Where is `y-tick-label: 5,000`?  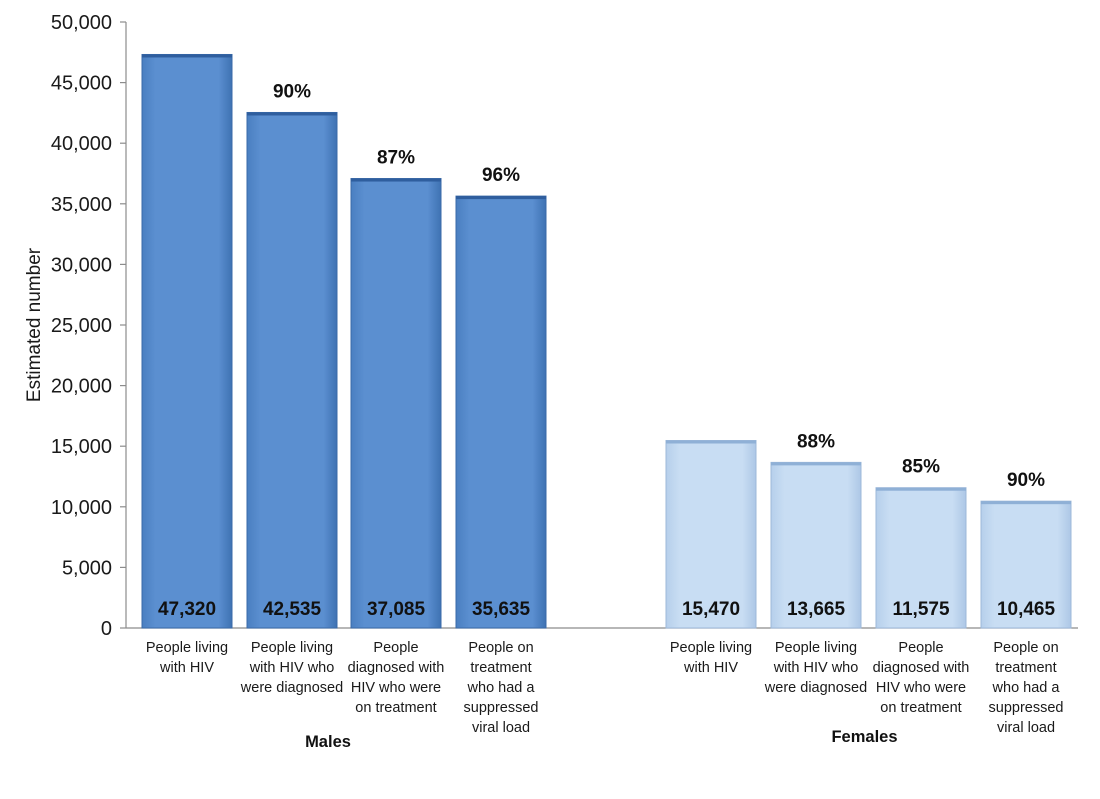
y-tick-label: 5,000 is located at coordinates (87, 568).